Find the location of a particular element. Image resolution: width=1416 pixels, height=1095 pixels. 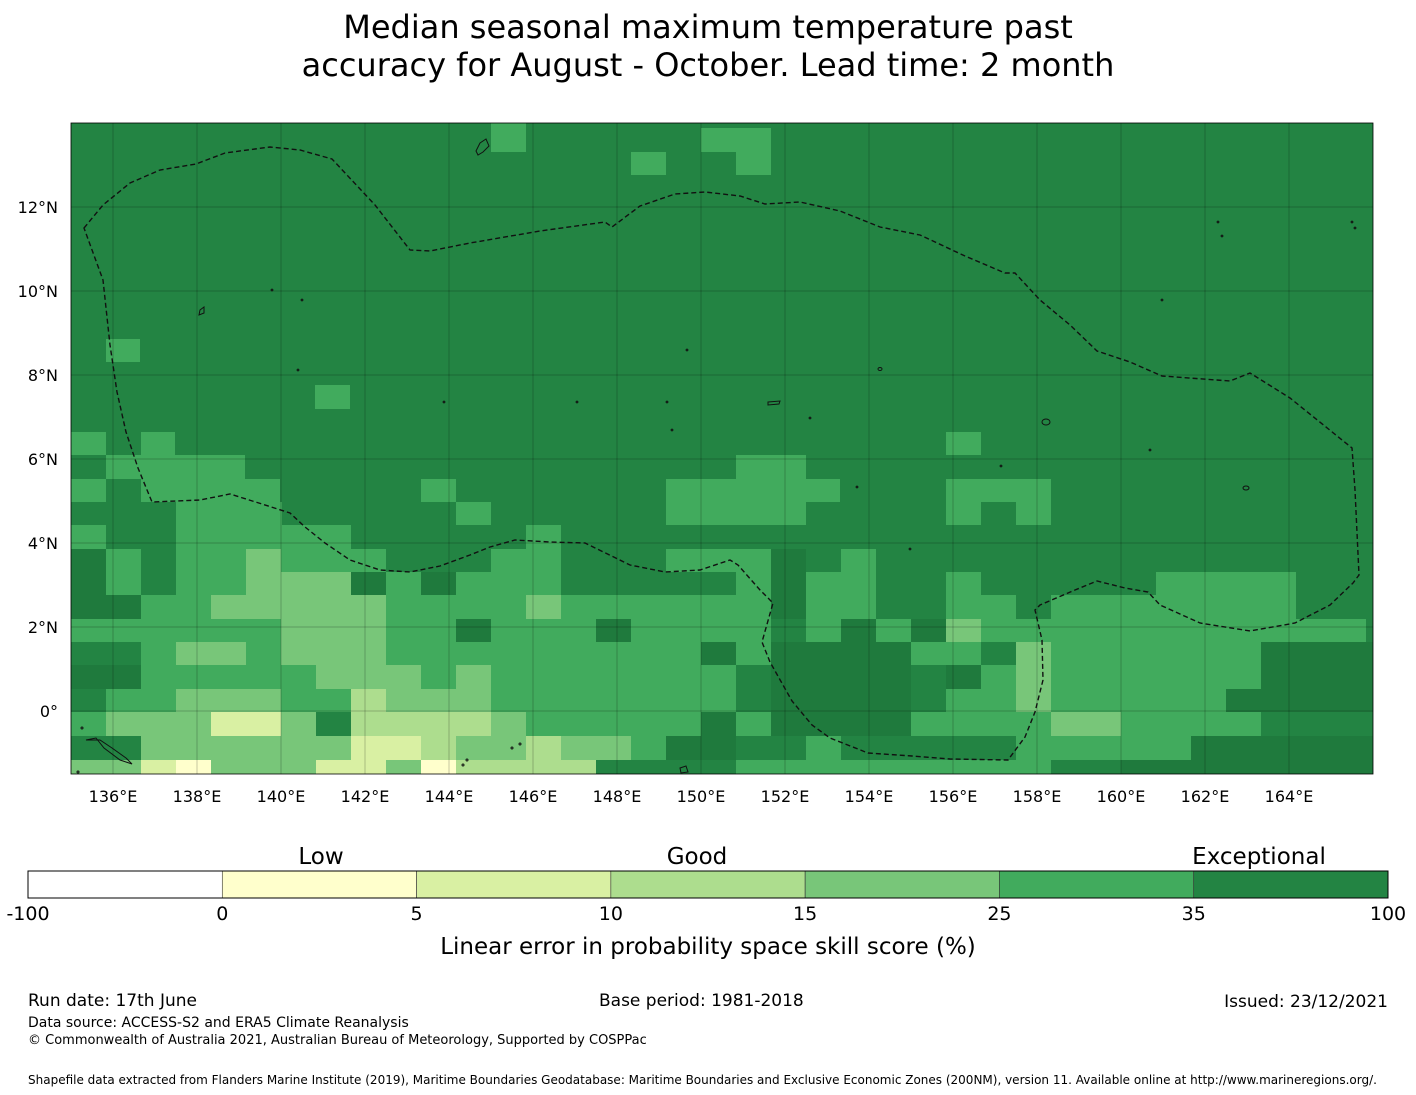

lat-tick-label: 10°N is located at coordinates (38, 291).